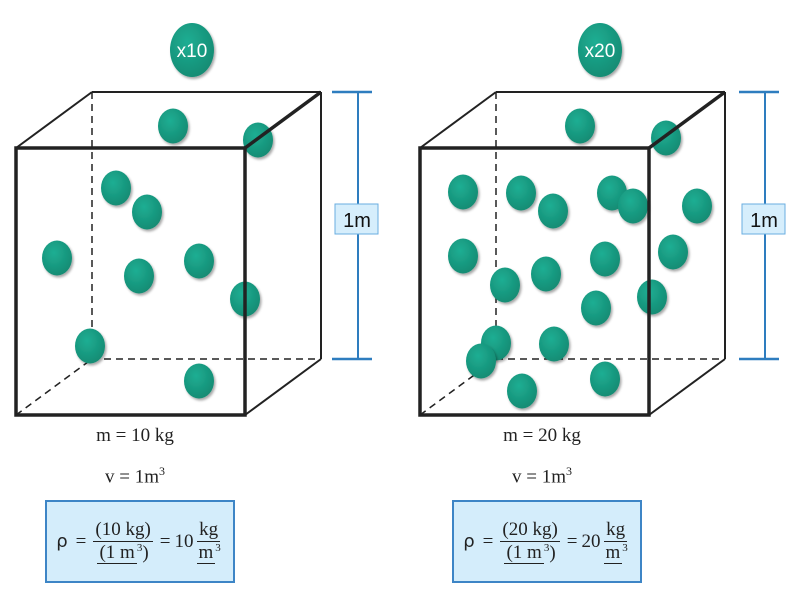 This screenshot has width=800, height=600. What do you see at coordinates (135, 435) in the screenshot?
I see `mass-label-1: m = 10 kg` at bounding box center [135, 435].